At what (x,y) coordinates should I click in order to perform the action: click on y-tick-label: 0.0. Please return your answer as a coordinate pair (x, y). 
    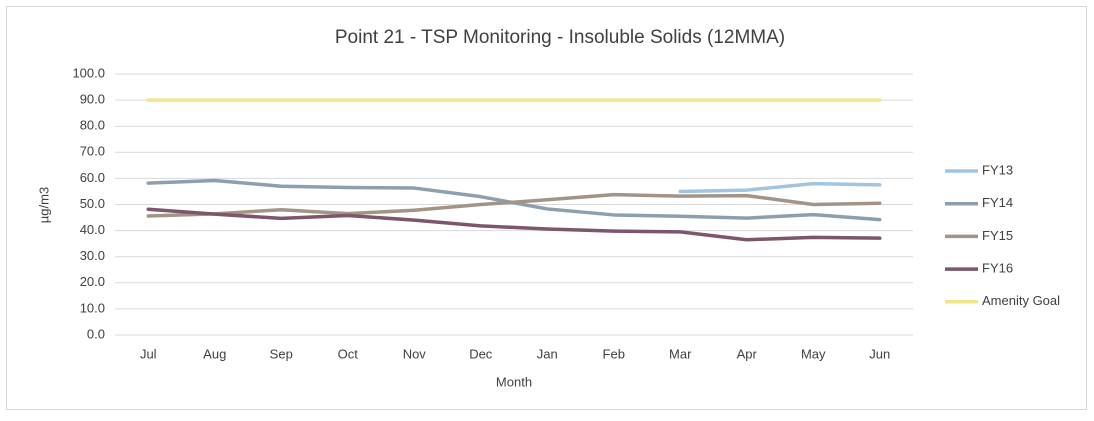
    Looking at the image, I should click on (96, 333).